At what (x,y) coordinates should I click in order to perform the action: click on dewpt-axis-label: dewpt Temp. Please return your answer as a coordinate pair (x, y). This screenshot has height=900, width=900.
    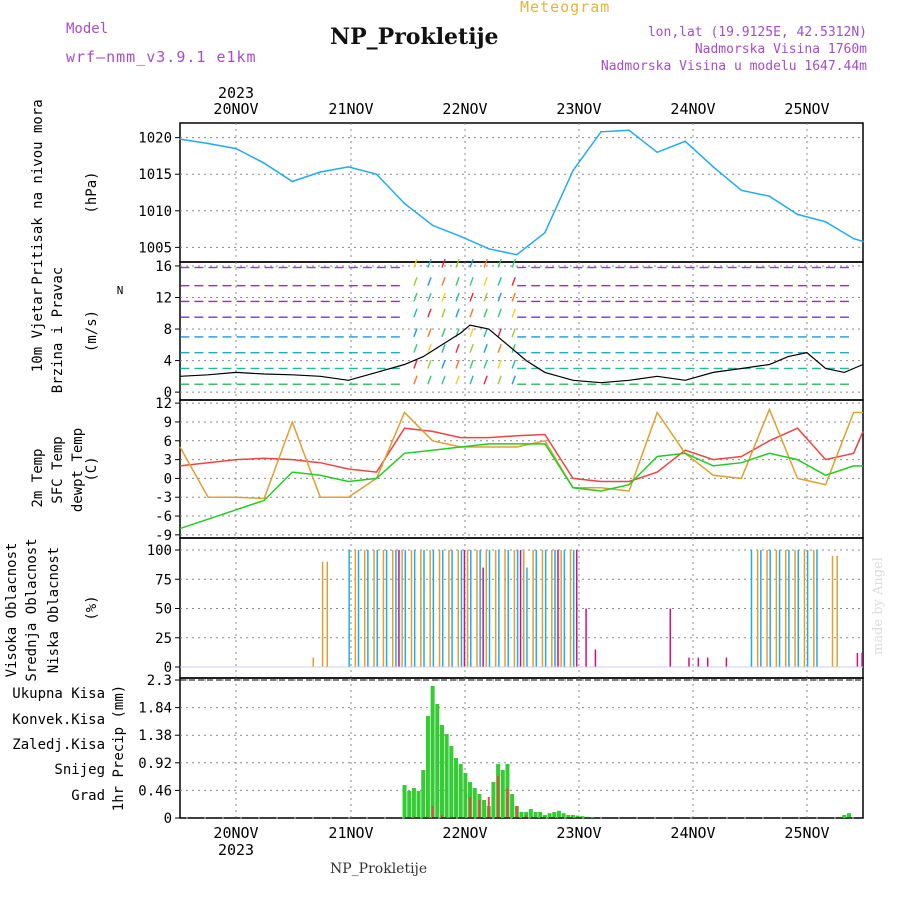
    Looking at the image, I should click on (78, 470).